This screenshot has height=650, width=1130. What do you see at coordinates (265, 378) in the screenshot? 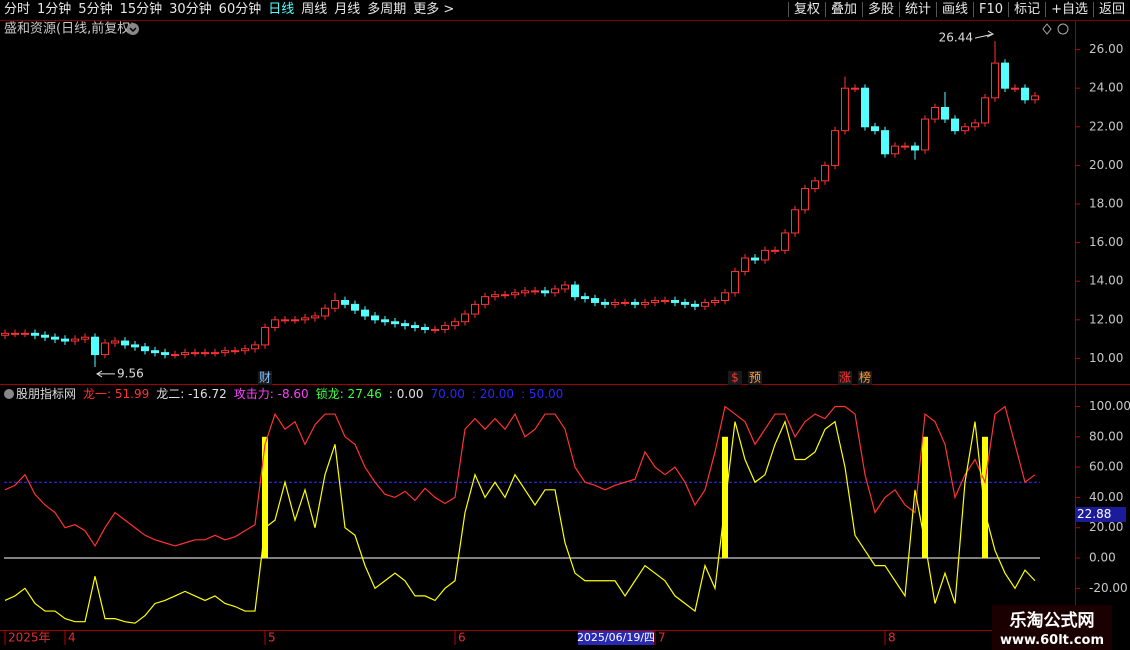
I see `event-label: 财` at bounding box center [265, 378].